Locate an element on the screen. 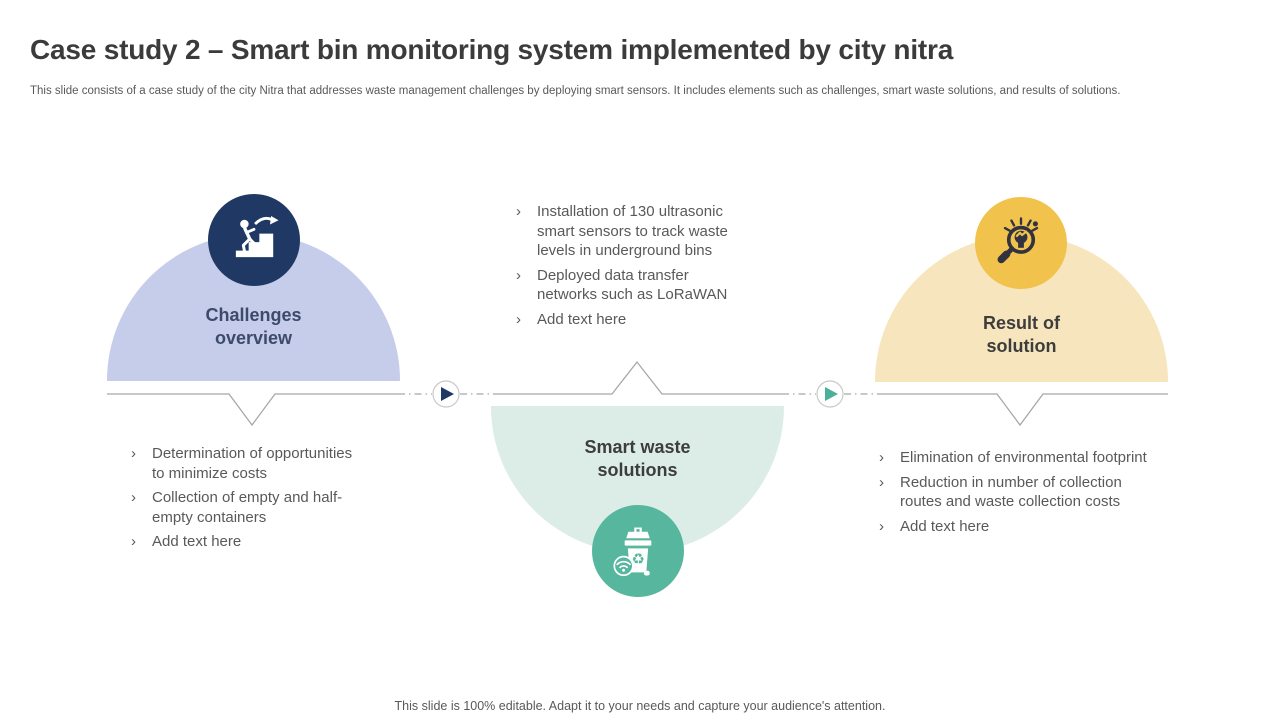 The height and width of the screenshot is (720, 1280). challenges-icon-circle is located at coordinates (254, 240).